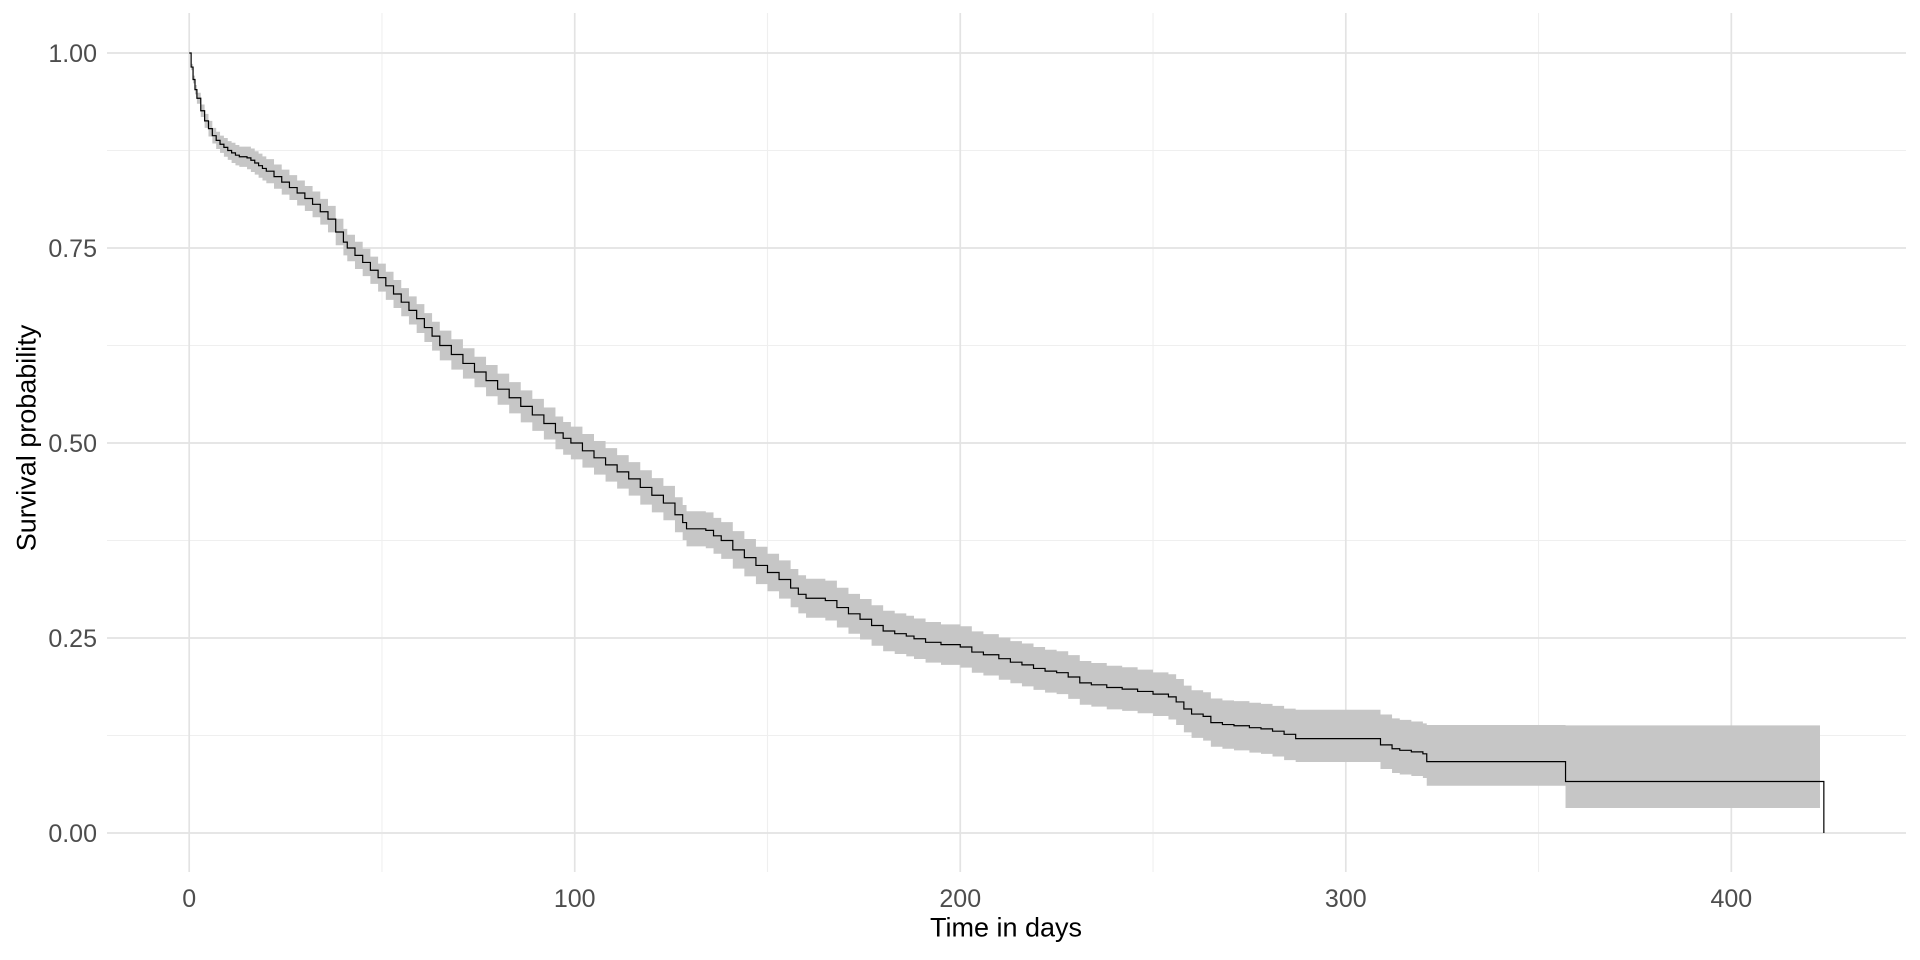  Describe the element at coordinates (72, 249) in the screenshot. I see `y-tick-label: 0.75` at that location.